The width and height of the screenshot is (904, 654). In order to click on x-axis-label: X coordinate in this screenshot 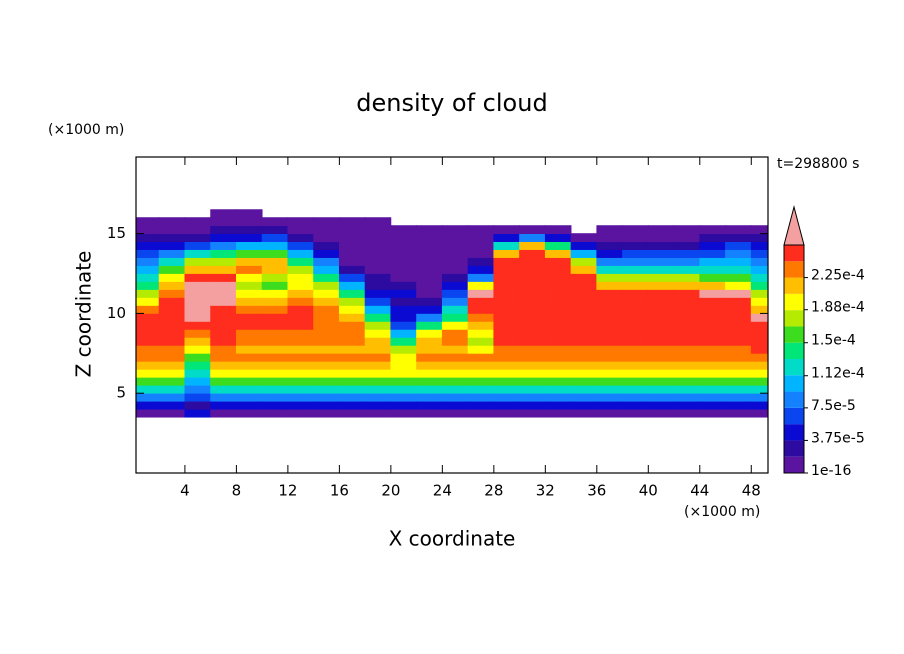, I will do `click(452, 539)`.